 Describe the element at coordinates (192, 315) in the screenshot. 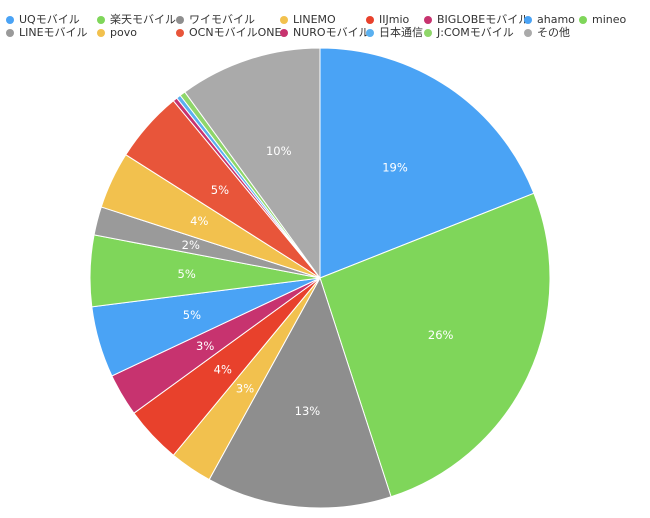

I see `slice-label-6: 5%` at that location.